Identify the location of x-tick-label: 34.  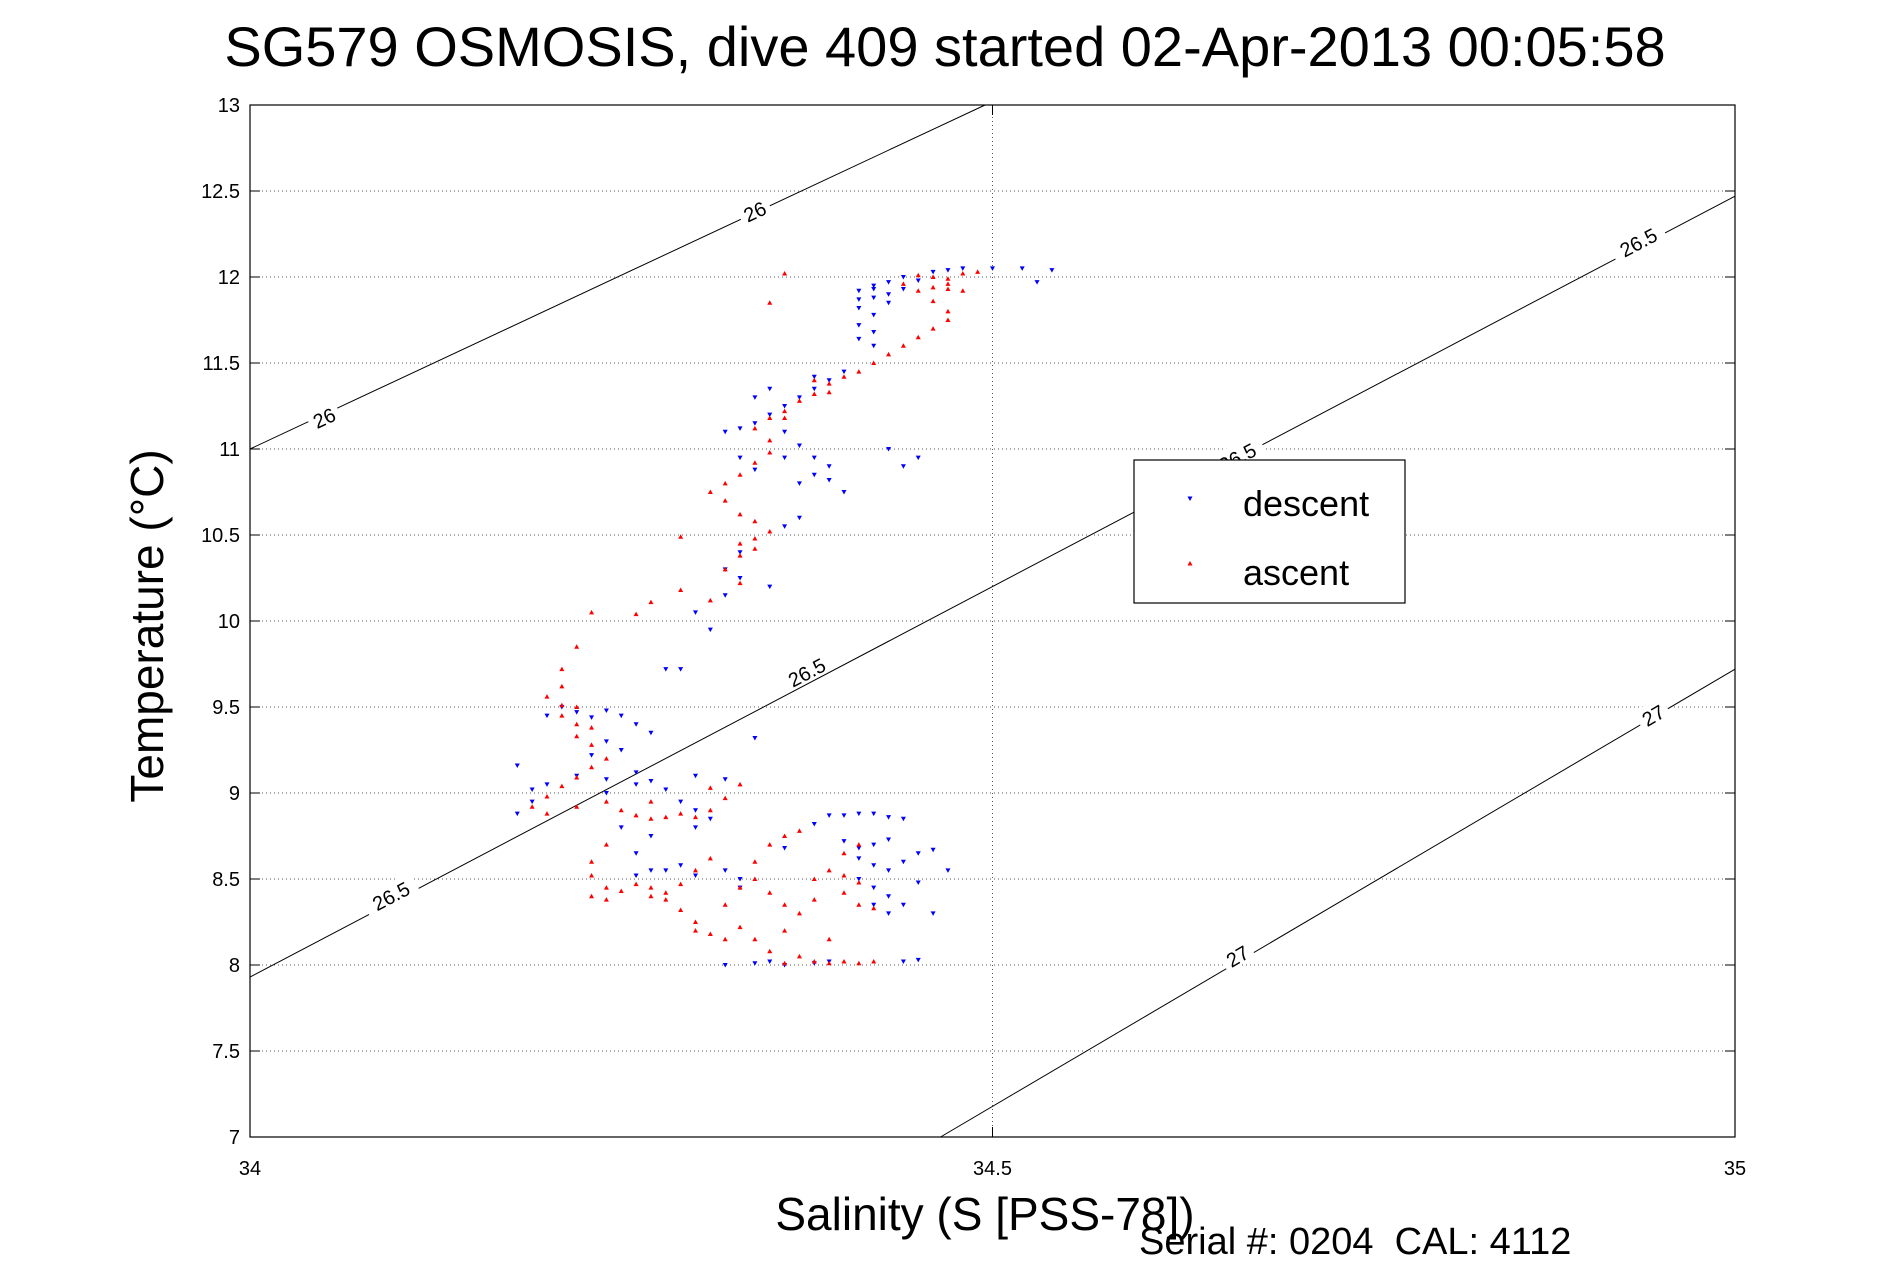
(250, 1169).